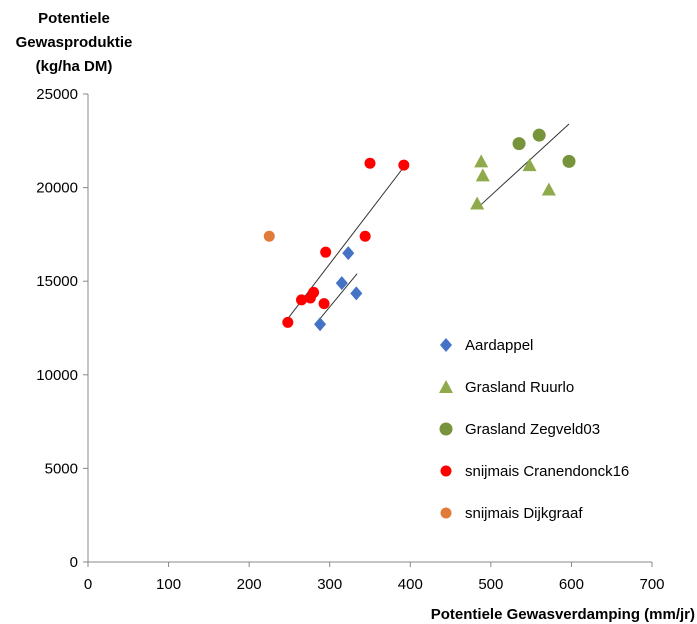 The height and width of the screenshot is (624, 697). I want to click on y-axis-label-line: (kg/ha DM), so click(74, 66).